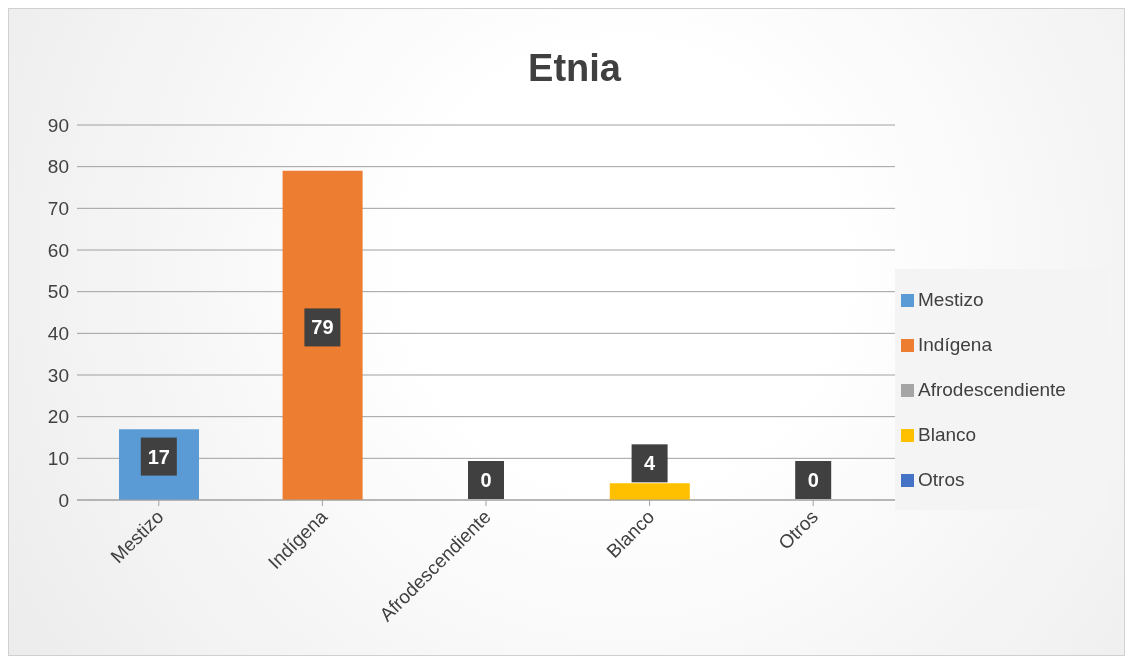 The height and width of the screenshot is (662, 1131). Describe the element at coordinates (58, 167) in the screenshot. I see `y-tick-label: 80` at that location.